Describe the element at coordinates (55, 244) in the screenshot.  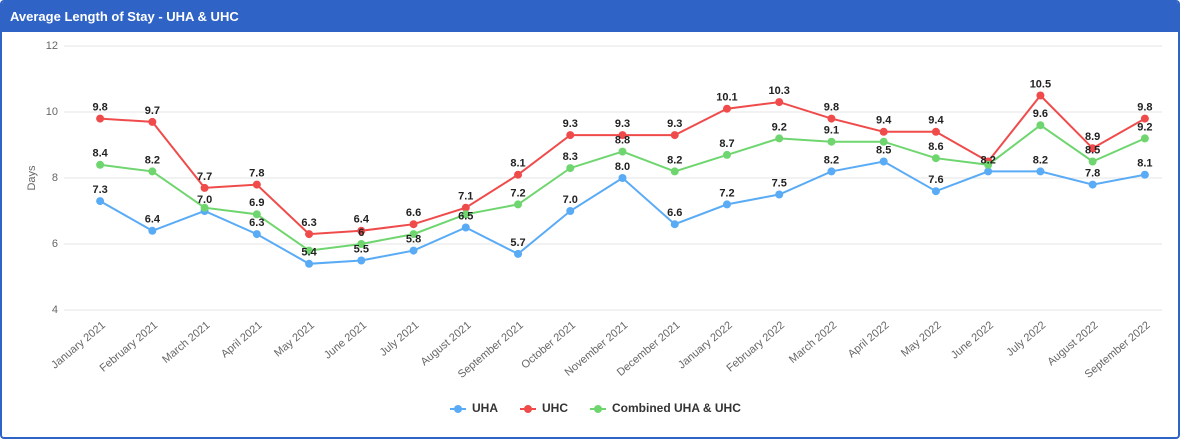
I see `y-tick-label: 6` at that location.